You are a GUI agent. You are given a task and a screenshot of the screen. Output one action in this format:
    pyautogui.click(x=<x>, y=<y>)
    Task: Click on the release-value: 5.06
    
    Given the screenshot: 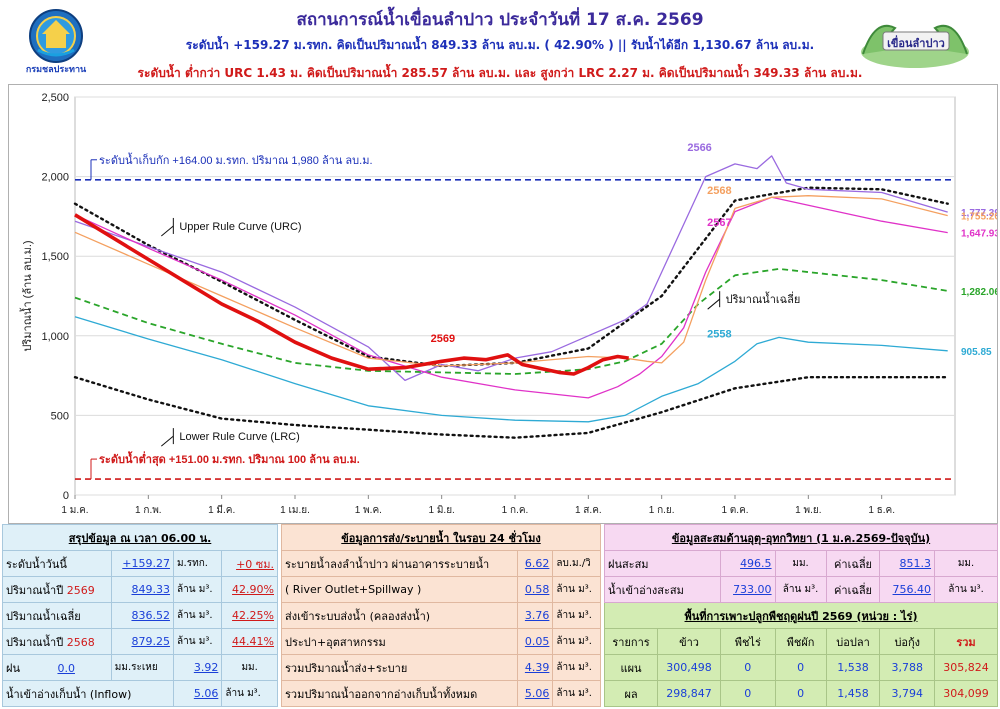 What is the action you would take?
    pyautogui.click(x=535, y=693)
    